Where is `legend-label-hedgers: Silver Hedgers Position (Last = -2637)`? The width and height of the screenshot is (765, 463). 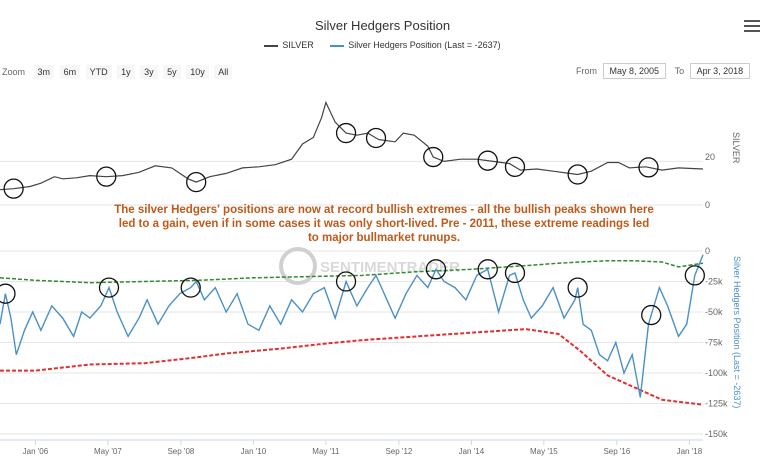 legend-label-hedgers: Silver Hedgers Position (Last = -2637) is located at coordinates (424, 45).